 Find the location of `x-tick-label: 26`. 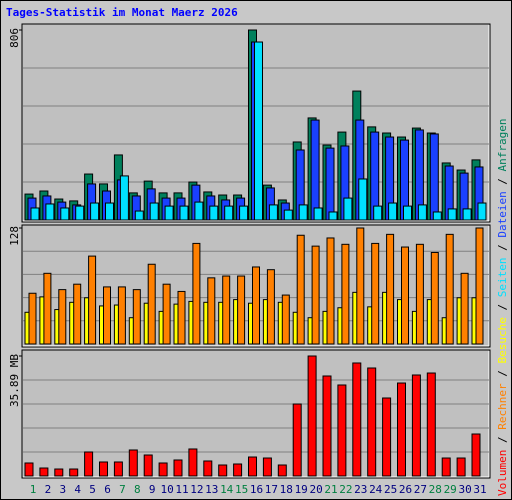

x-tick-label: 26 is located at coordinates (405, 489).